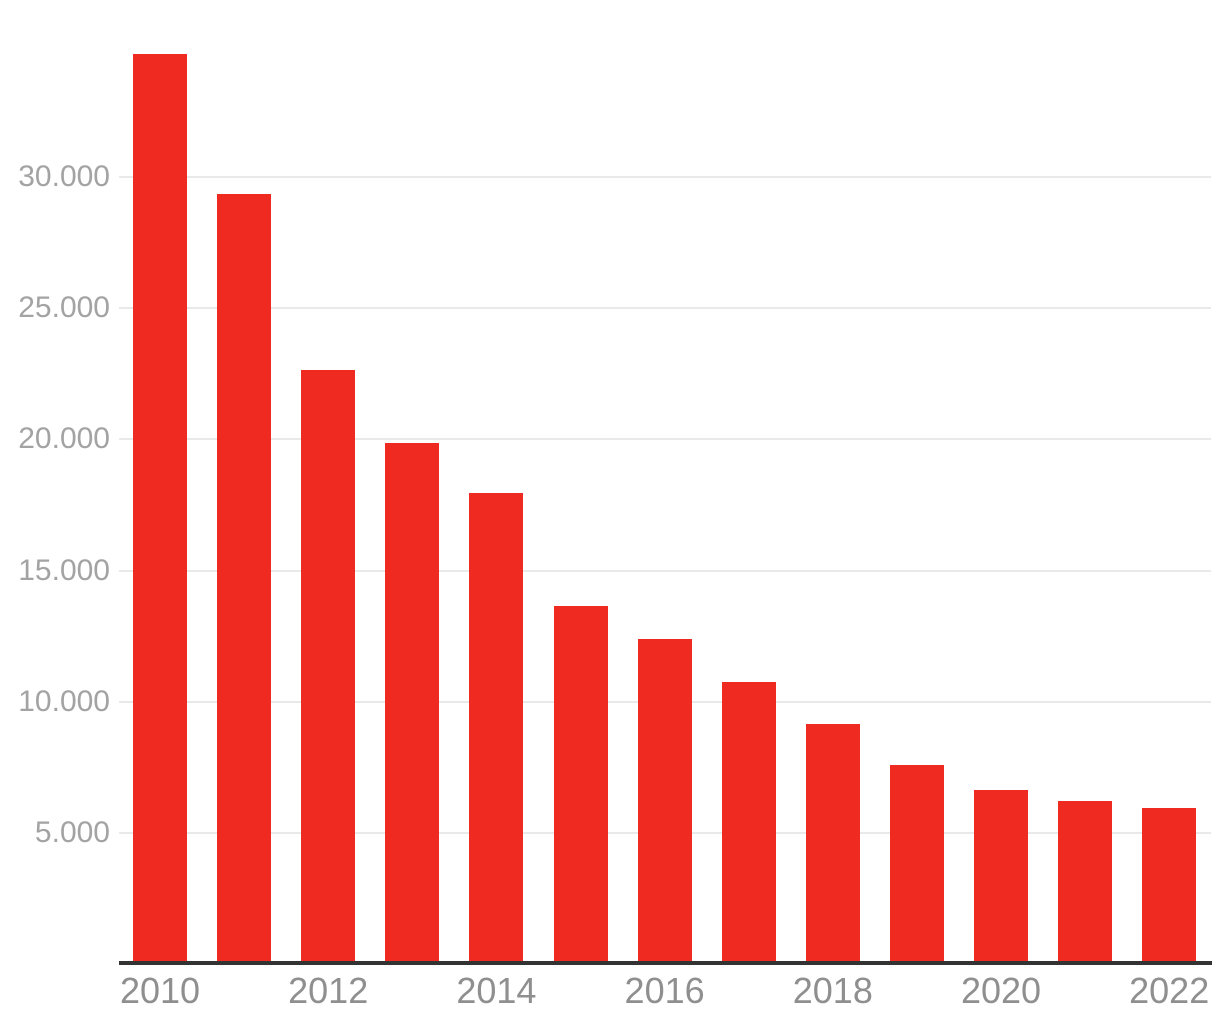  Describe the element at coordinates (160, 990) in the screenshot. I see `x-axis-tick-label: 2010` at that location.